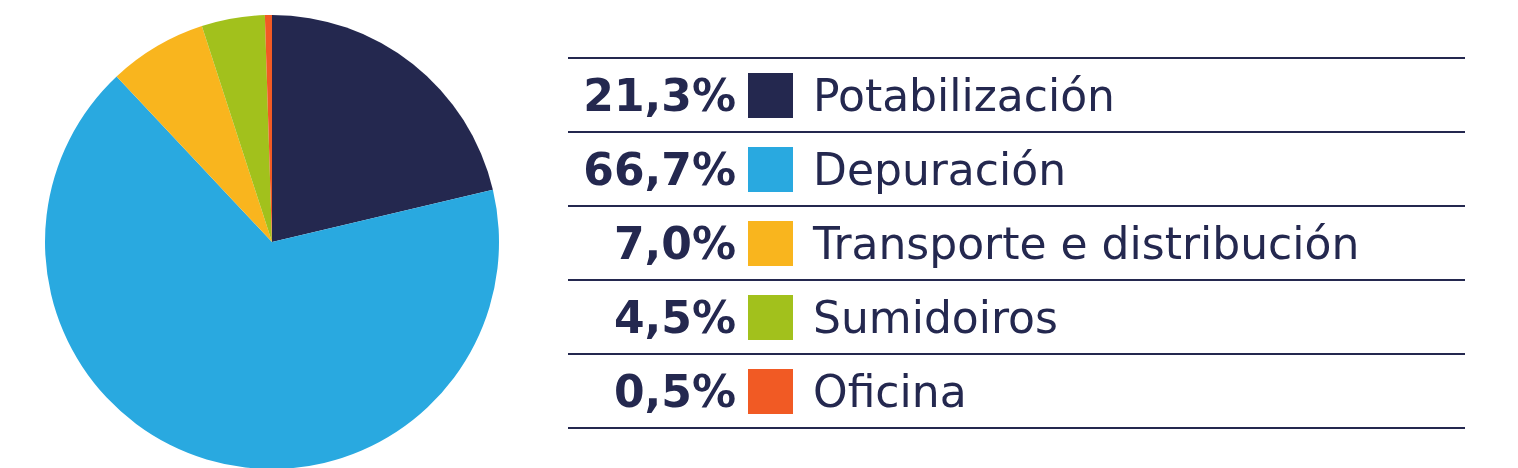 The image size is (1518, 468). I want to click on legend-label: Potabilización, so click(964, 95).